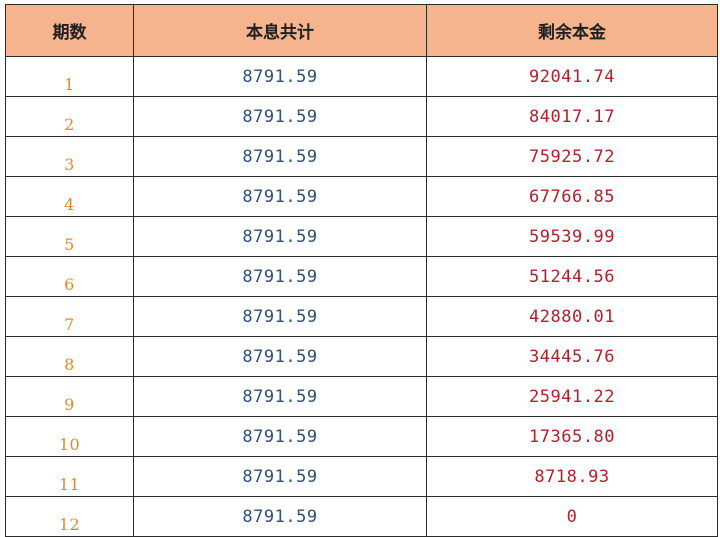 Image resolution: width=720 pixels, height=537 pixels. I want to click on period-cell: 9, so click(69, 396).